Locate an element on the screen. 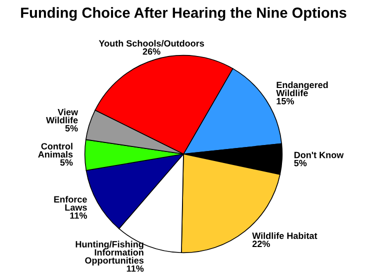 The height and width of the screenshot is (280, 367). slice-label: Wildlife Habitat is located at coordinates (285, 235).